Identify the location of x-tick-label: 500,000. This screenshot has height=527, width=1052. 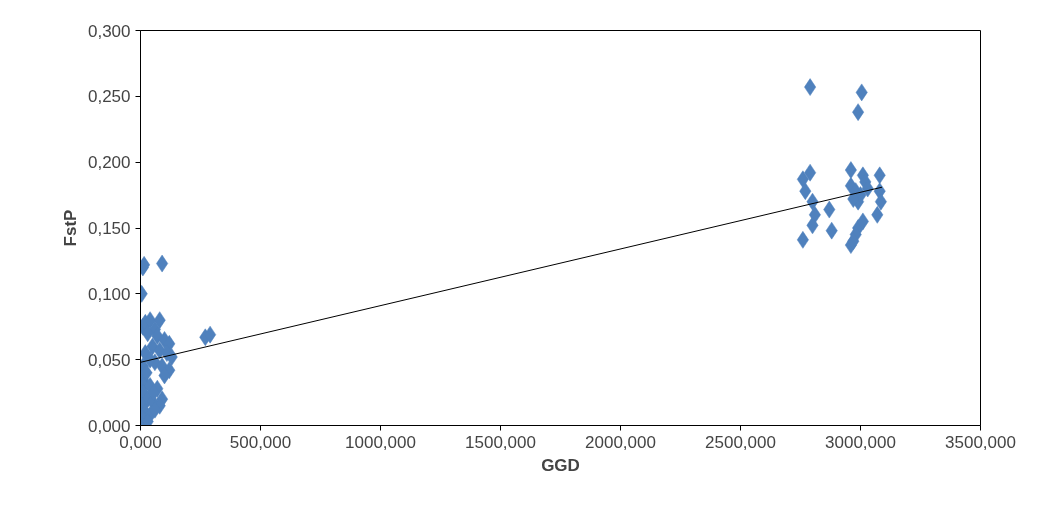
(260, 442).